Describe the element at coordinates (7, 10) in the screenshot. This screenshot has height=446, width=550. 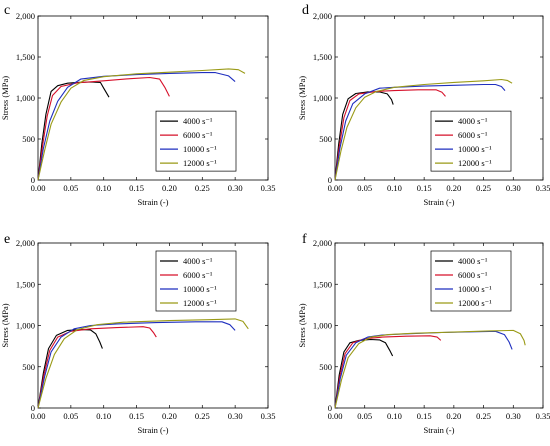
I see `panel-label: c` at that location.